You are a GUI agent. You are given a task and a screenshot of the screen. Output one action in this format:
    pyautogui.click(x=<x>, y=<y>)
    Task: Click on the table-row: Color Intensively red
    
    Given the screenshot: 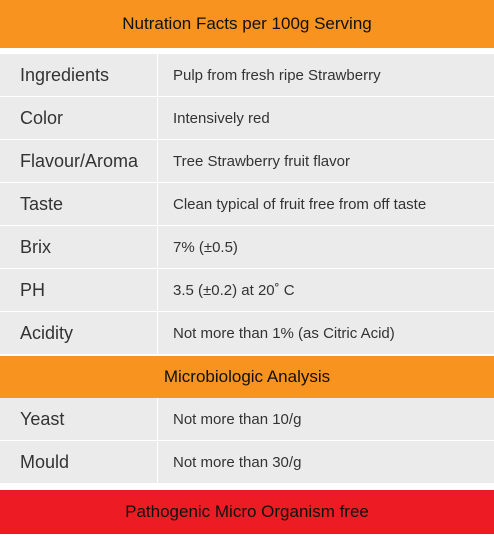 What is the action you would take?
    pyautogui.click(x=247, y=118)
    